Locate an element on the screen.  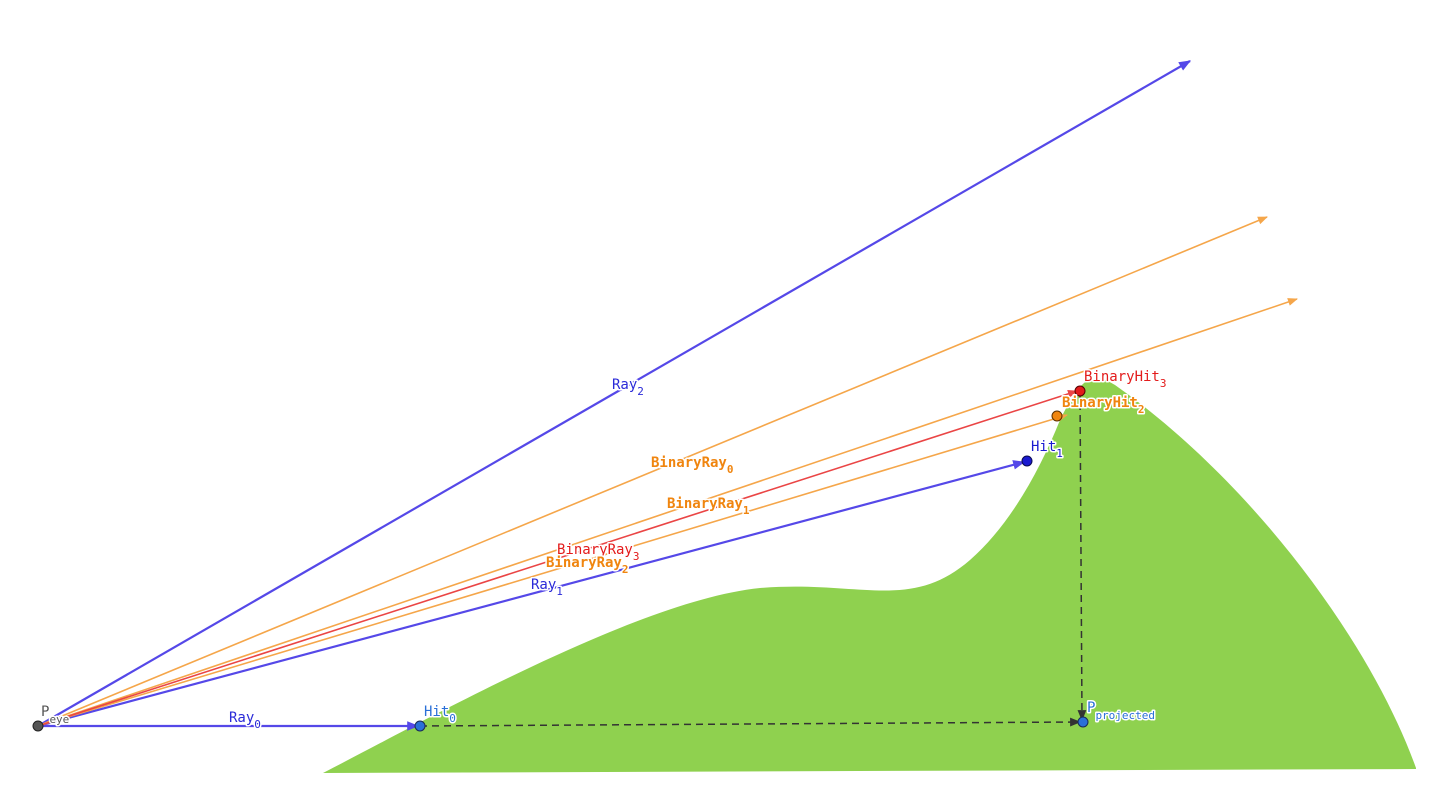
binary-ray-2-label: BinaryRay2 is located at coordinates (587, 565).